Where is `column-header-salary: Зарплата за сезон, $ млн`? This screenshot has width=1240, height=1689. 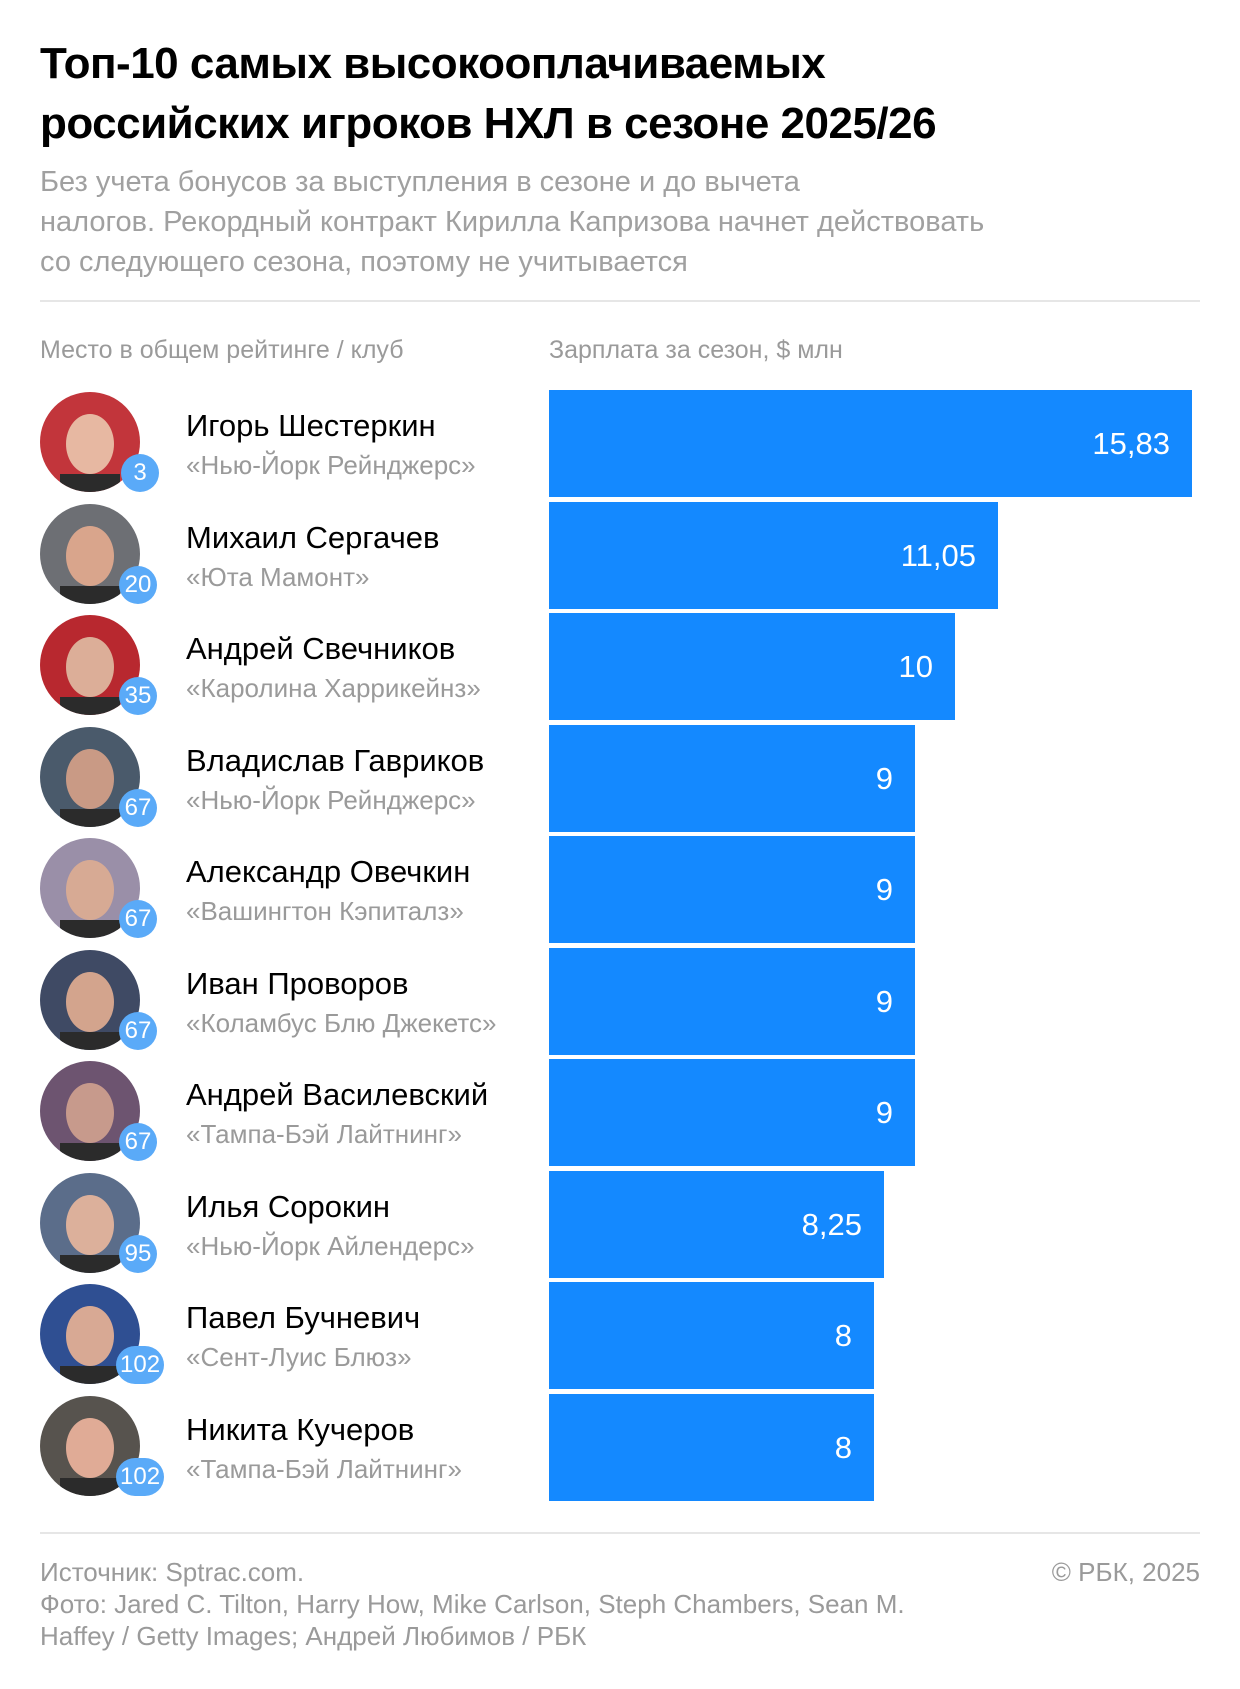
column-header-salary: Зарплата за сезон, $ млн is located at coordinates (696, 350).